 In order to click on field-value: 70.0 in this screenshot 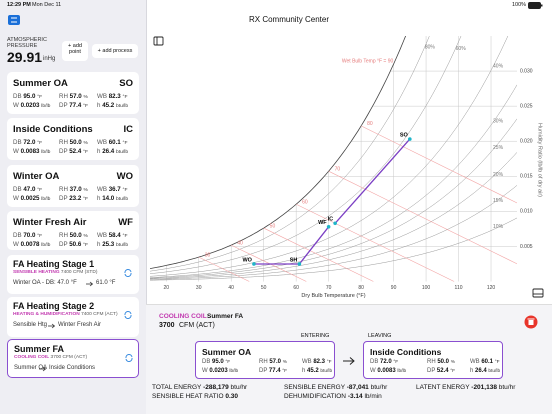, I will do `click(29, 235)`.